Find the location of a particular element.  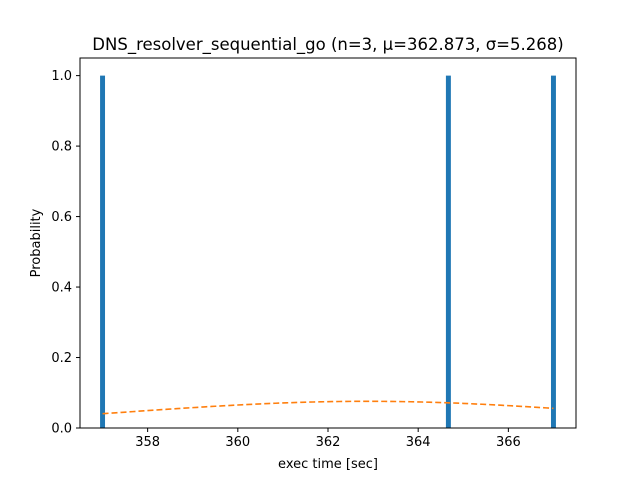

normal-fit-curve is located at coordinates (328, 407).